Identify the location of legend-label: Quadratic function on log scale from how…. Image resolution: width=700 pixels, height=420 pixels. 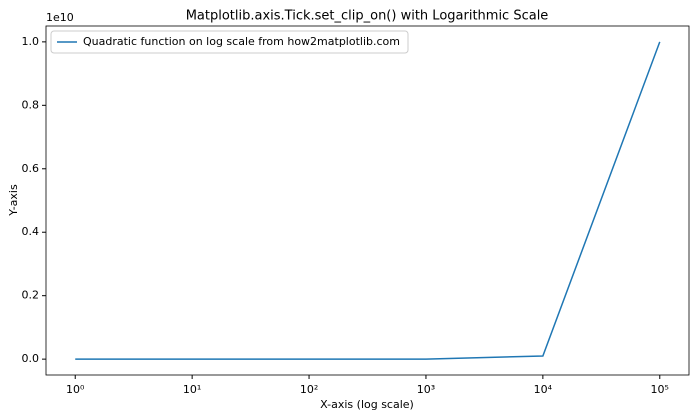
(241, 41).